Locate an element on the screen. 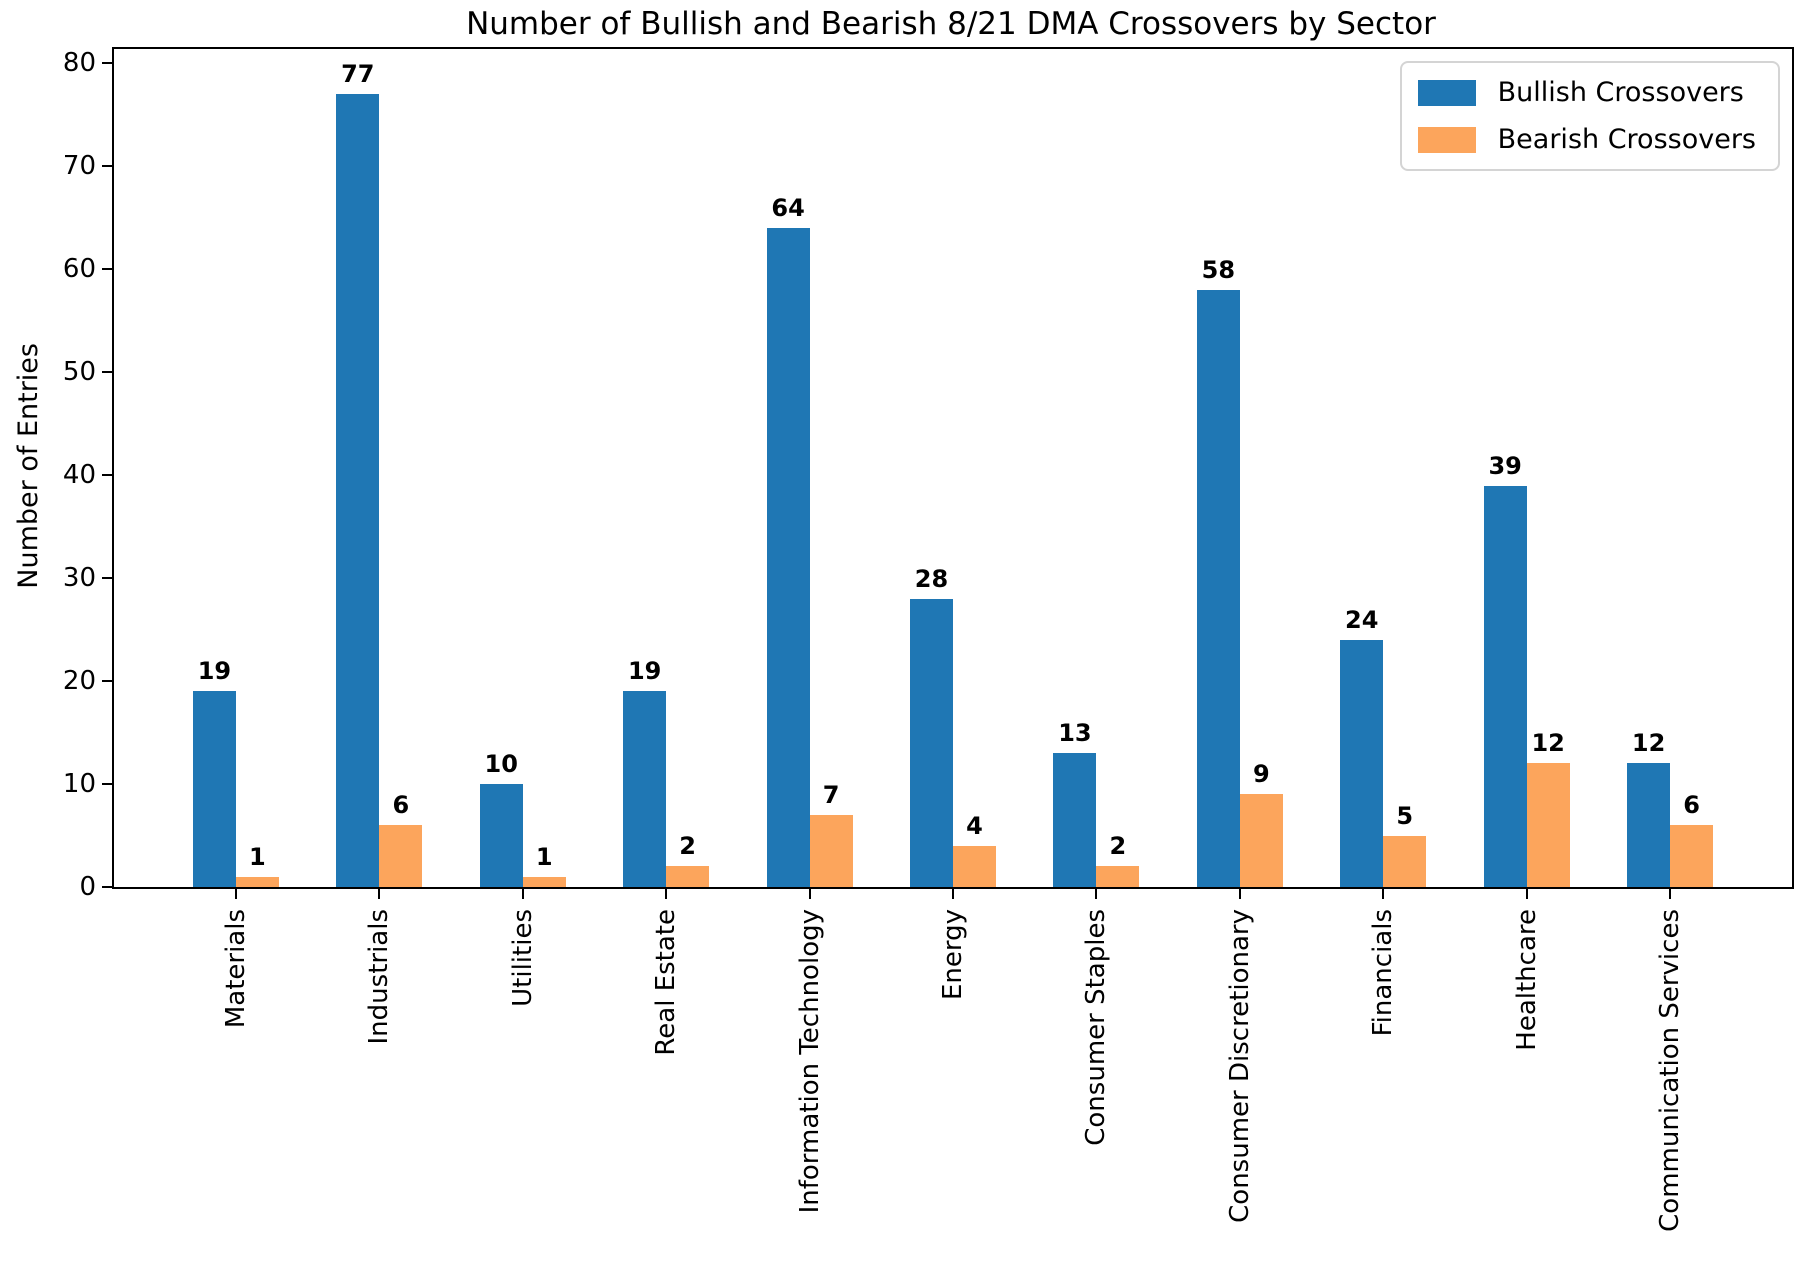  legend-item-bearish-crossovers: Bearish Crossovers is located at coordinates (1586, 139).